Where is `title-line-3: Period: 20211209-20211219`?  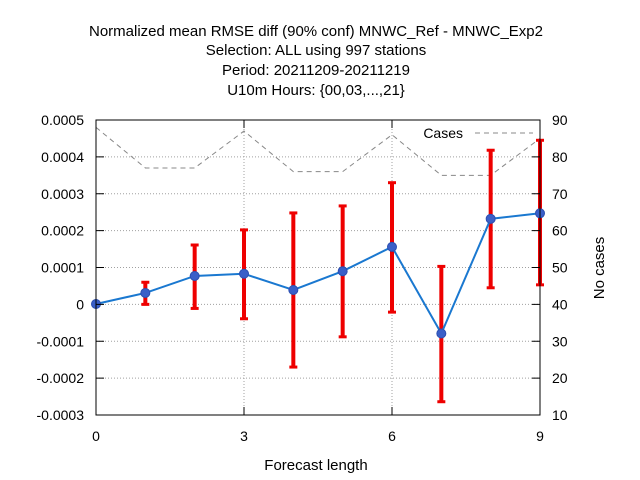 title-line-3: Period: 20211209-20211219 is located at coordinates (316, 70).